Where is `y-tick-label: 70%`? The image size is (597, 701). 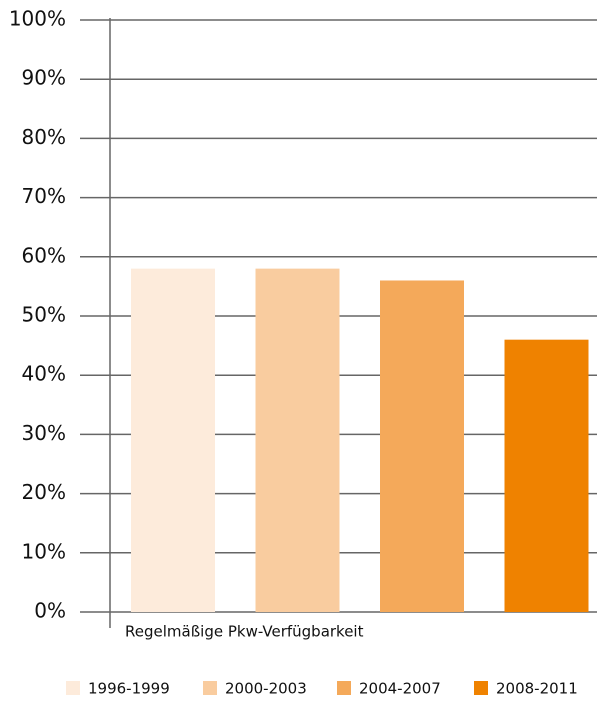 y-tick-label: 70% is located at coordinates (44, 196).